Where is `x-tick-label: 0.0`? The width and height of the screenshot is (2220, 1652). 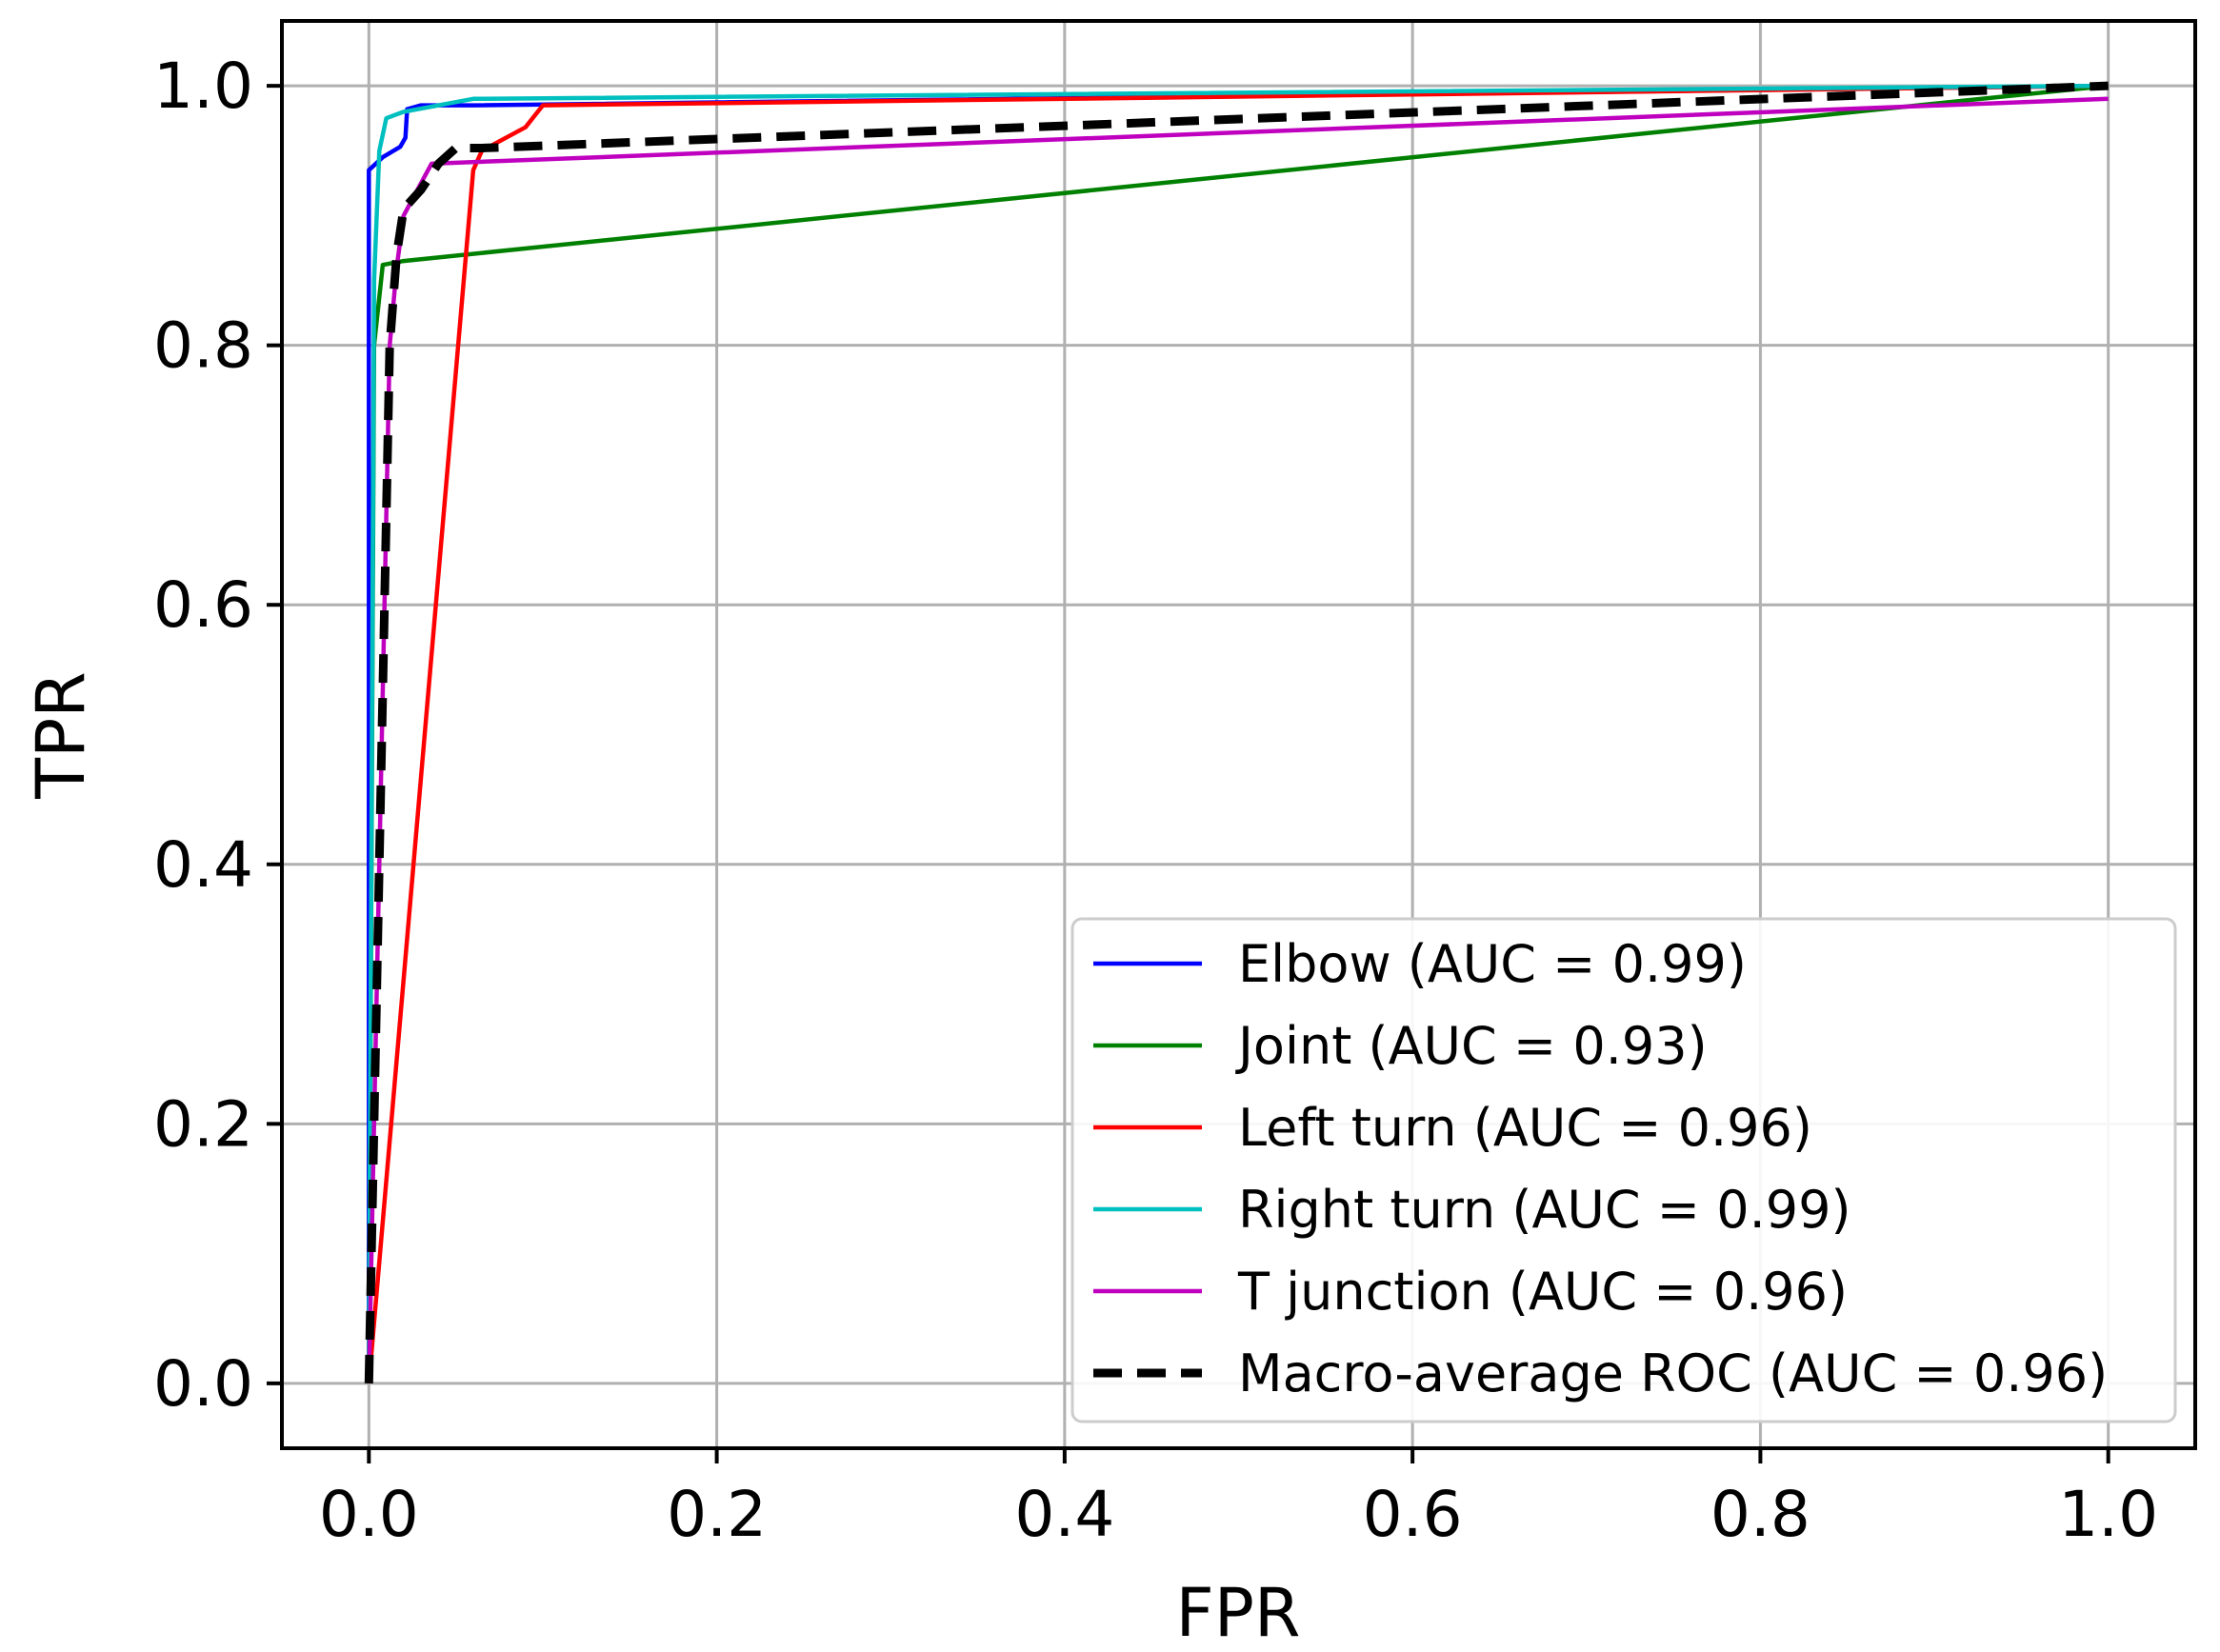 x-tick-label: 0.0 is located at coordinates (369, 1514).